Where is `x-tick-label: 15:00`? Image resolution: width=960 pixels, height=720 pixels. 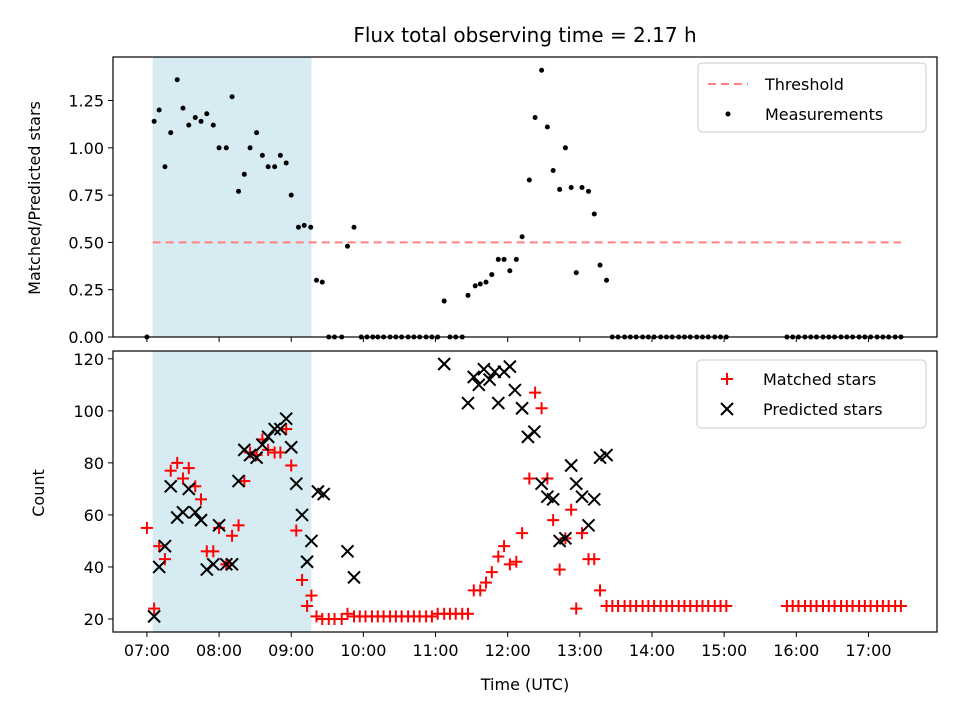
x-tick-label: 15:00 is located at coordinates (724, 650).